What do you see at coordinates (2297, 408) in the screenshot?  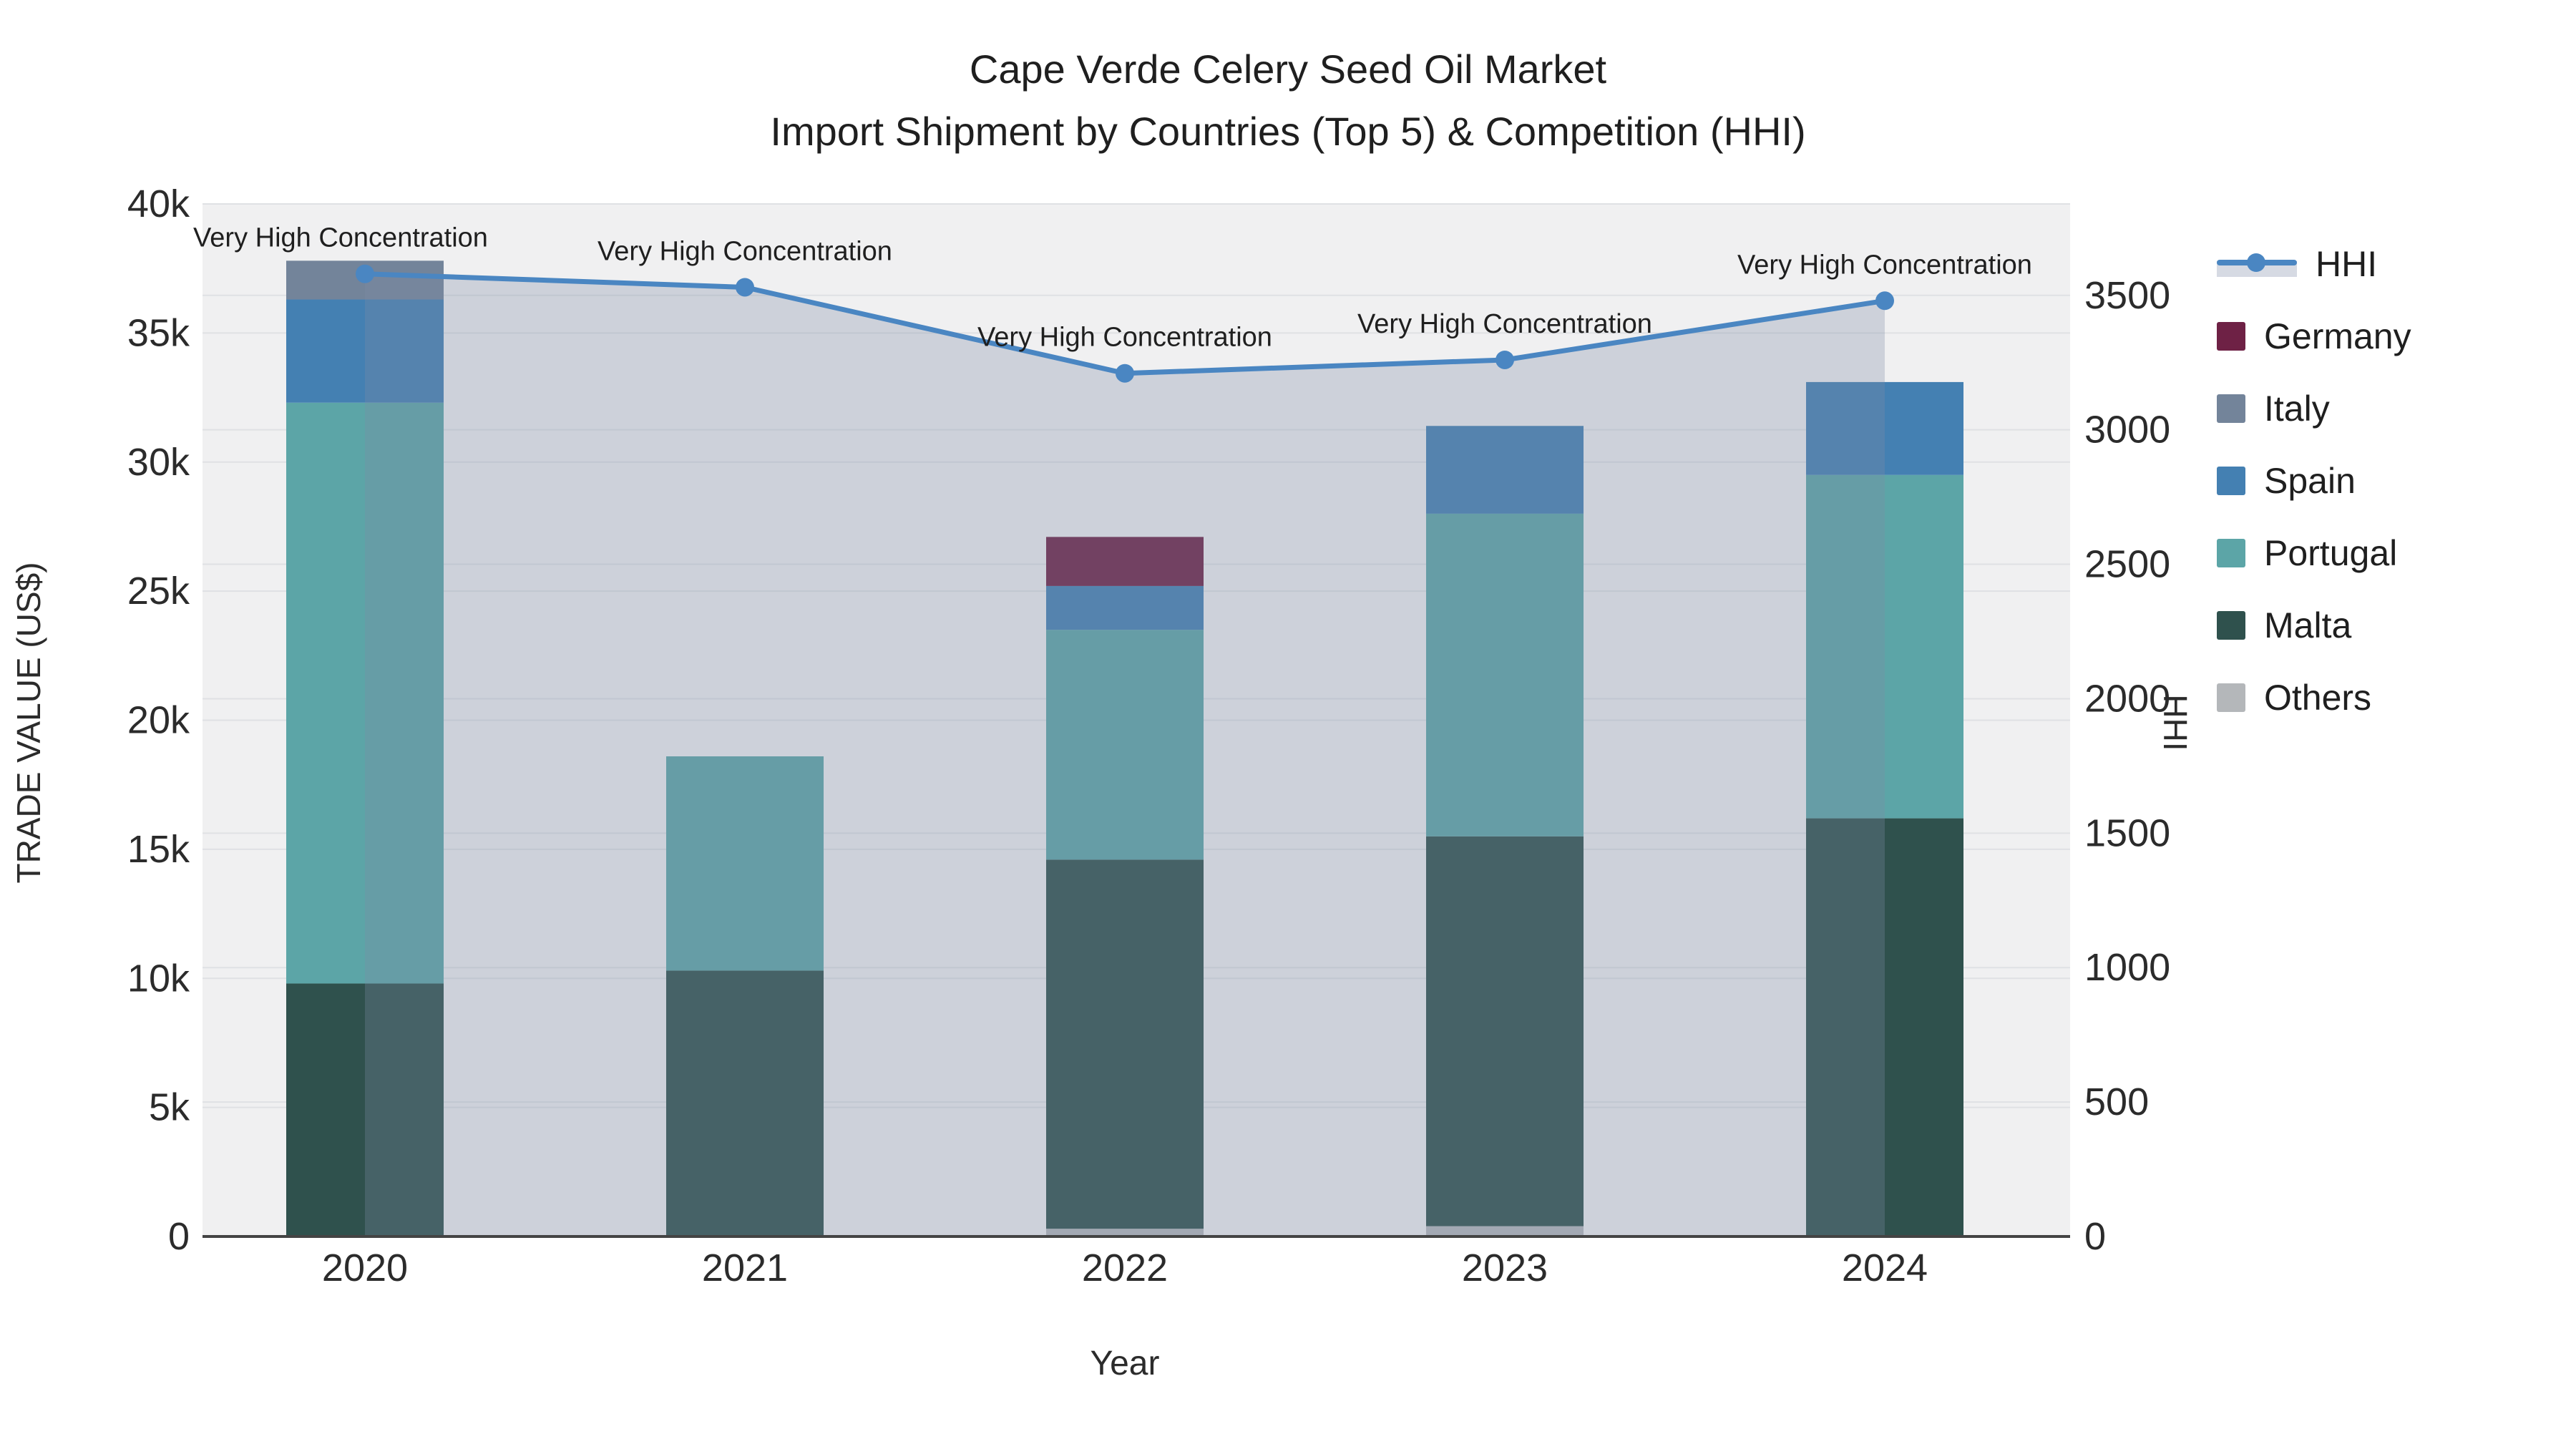 I see `legend-label-italy: Italy` at bounding box center [2297, 408].